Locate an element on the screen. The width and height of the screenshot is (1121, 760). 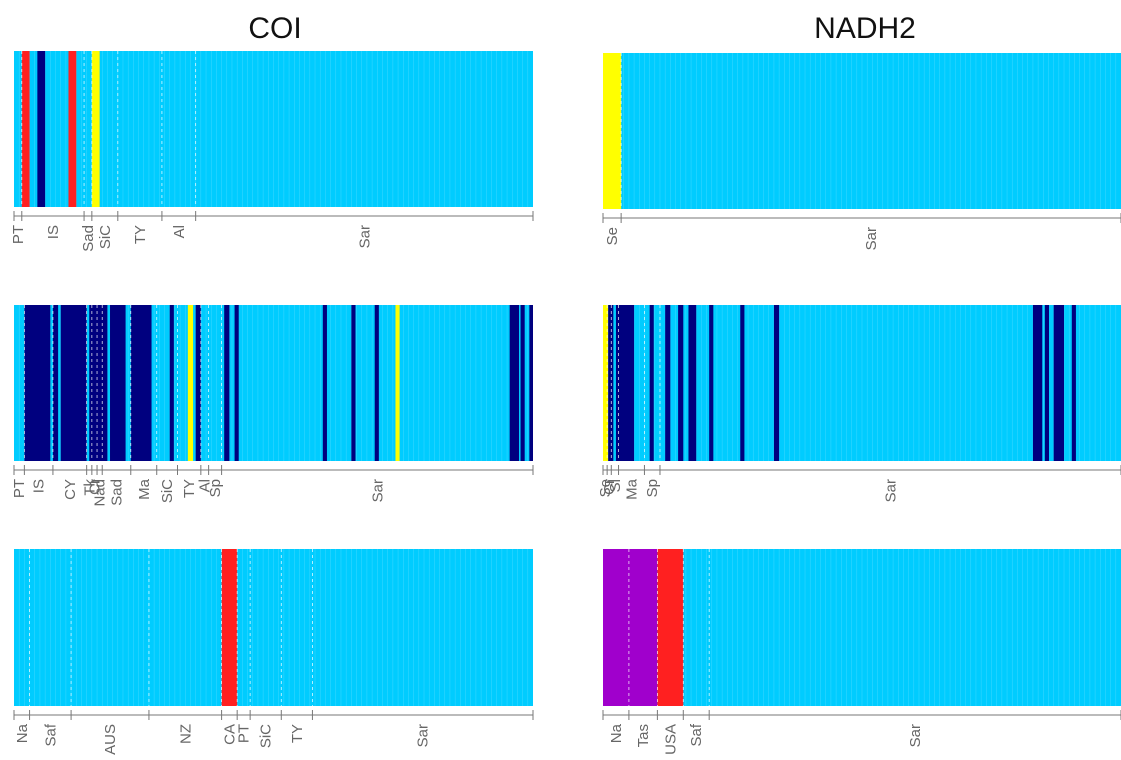
population-label: NZ is located at coordinates (185, 734).